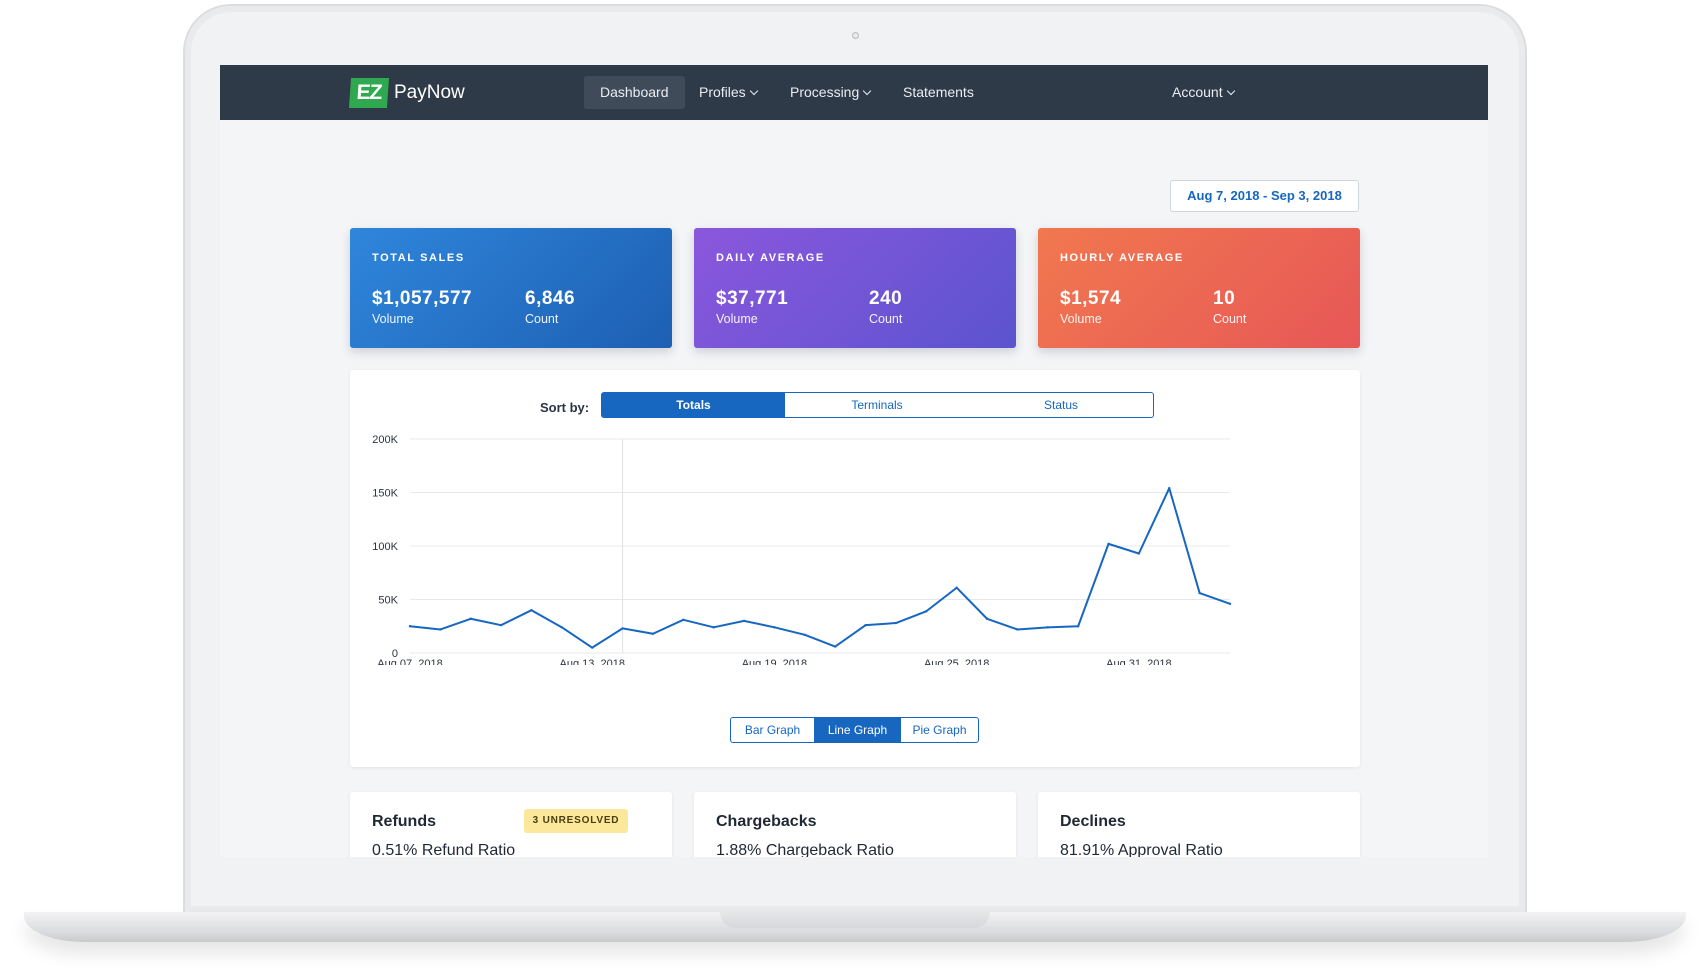 The height and width of the screenshot is (968, 1700). Describe the element at coordinates (855, 288) in the screenshot. I see `stat-card-daily-average: DAILY AVERAGE $37,771 Volume 240 Count` at that location.